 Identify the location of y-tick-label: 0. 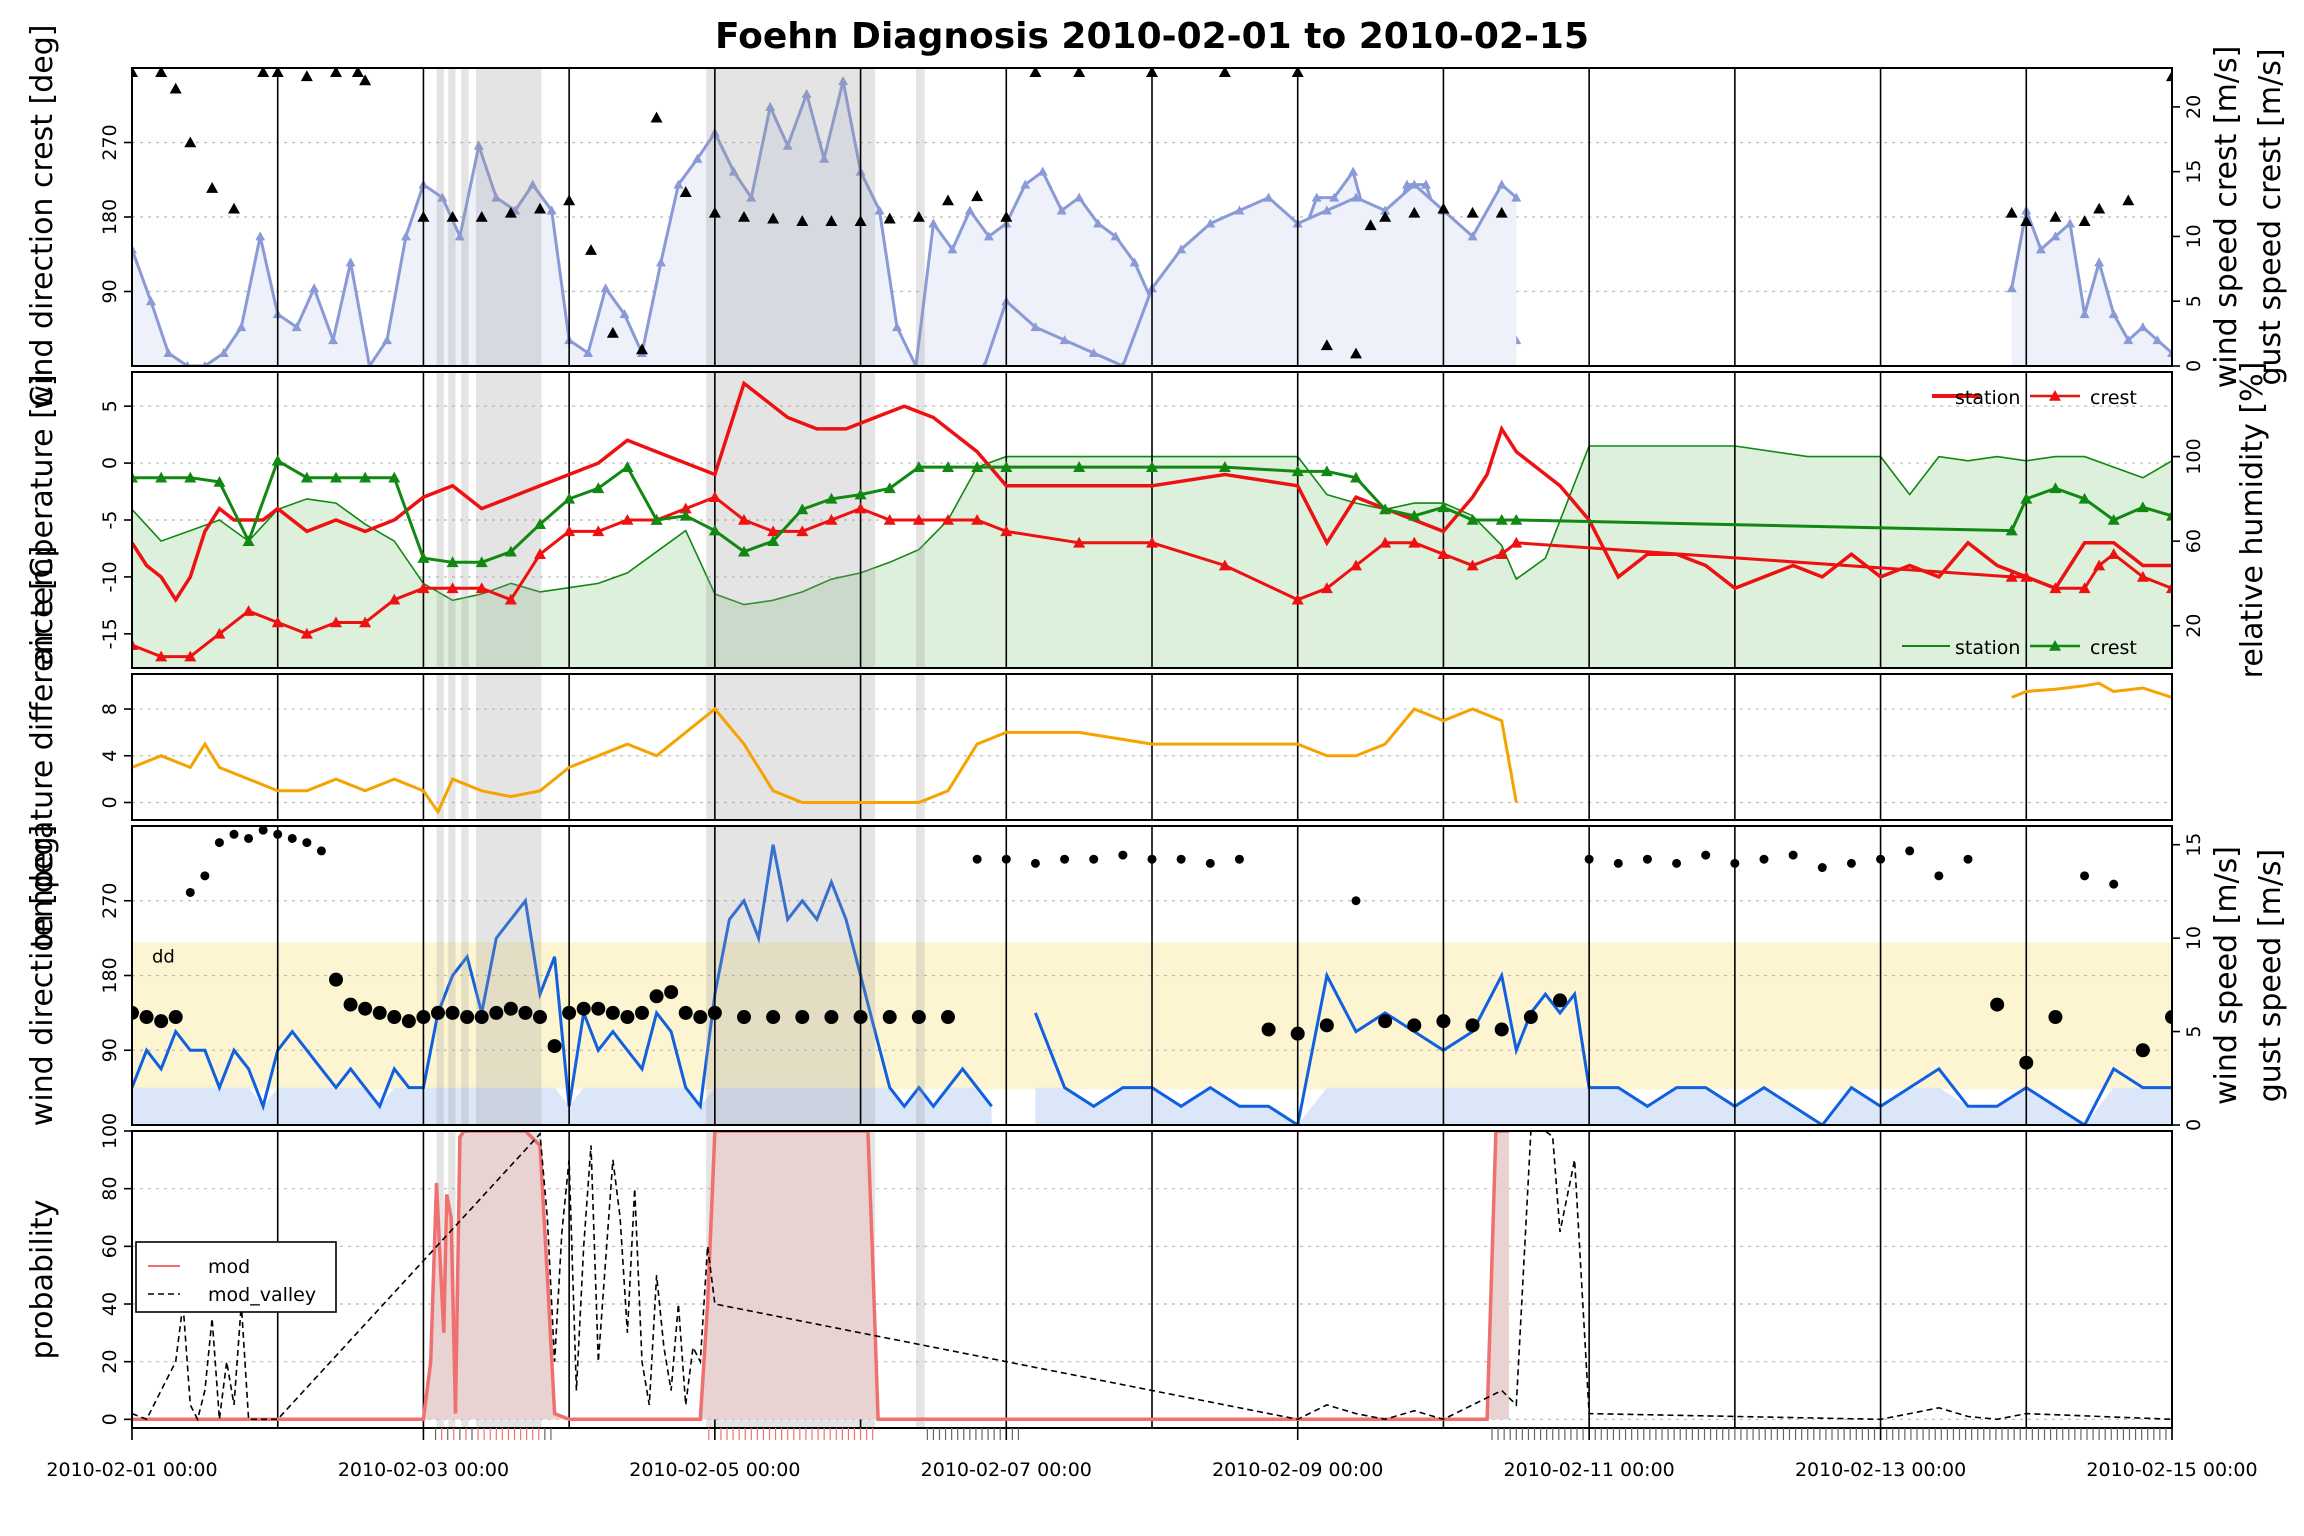
(110, 802).